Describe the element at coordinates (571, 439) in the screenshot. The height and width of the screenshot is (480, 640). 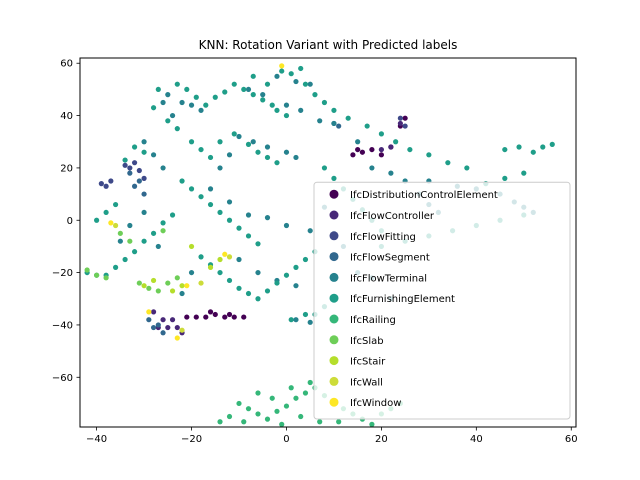
I see `x-tick-label-5: 60` at that location.